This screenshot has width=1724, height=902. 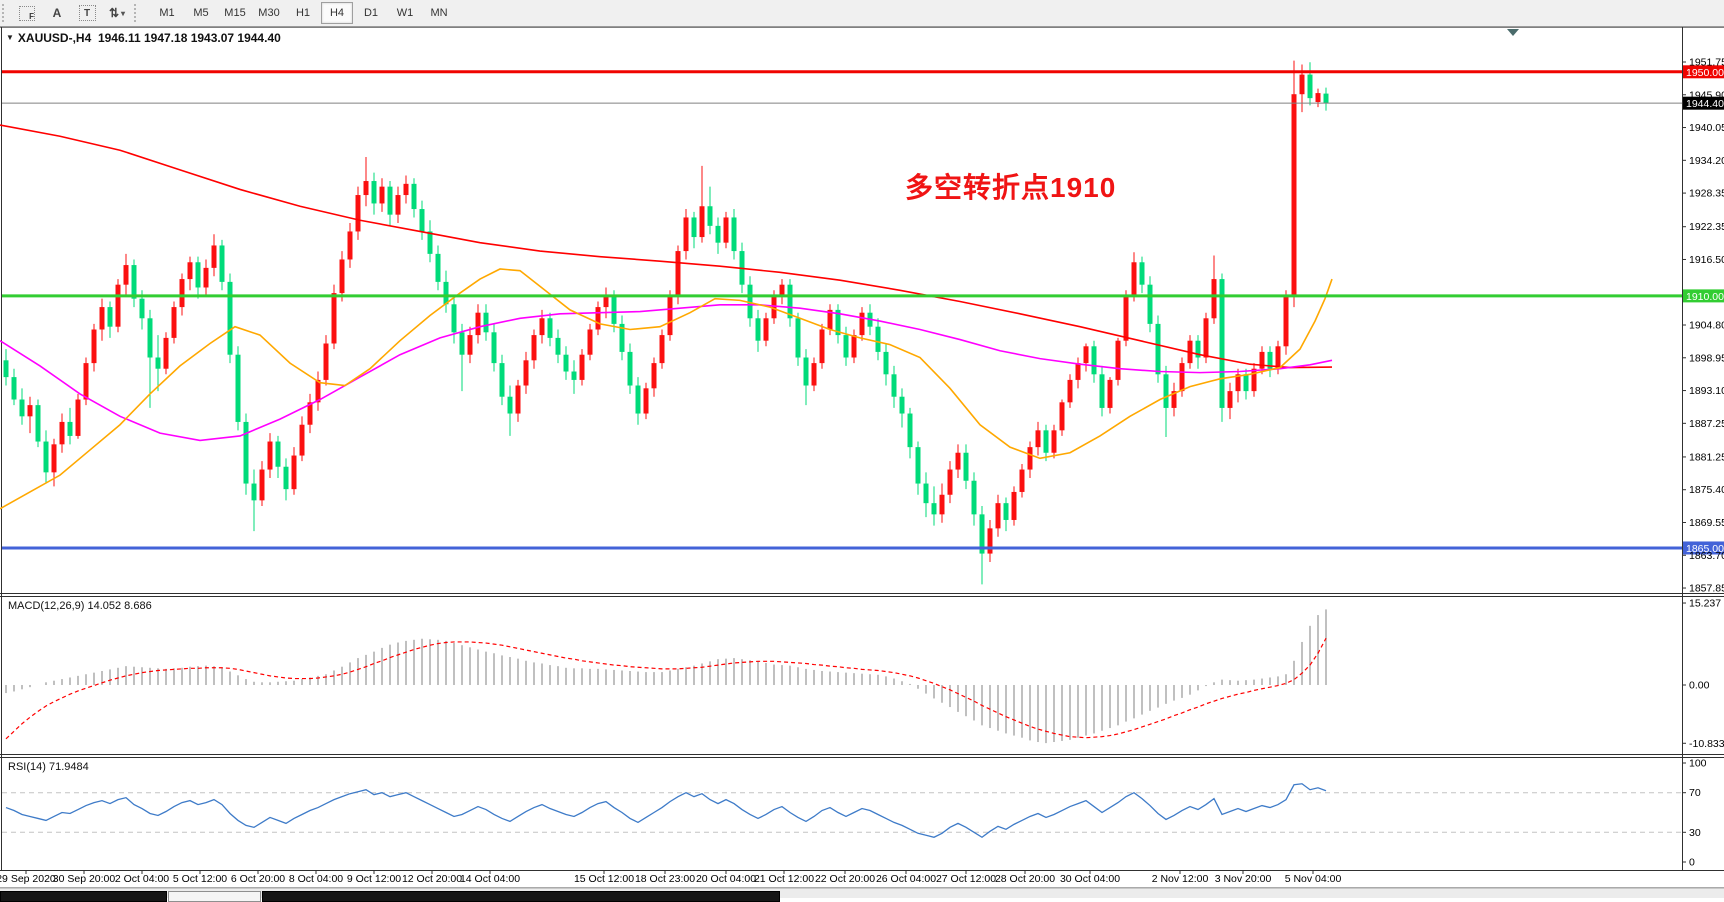 I want to click on price-axis-label: 1881.25, so click(x=1706, y=457).